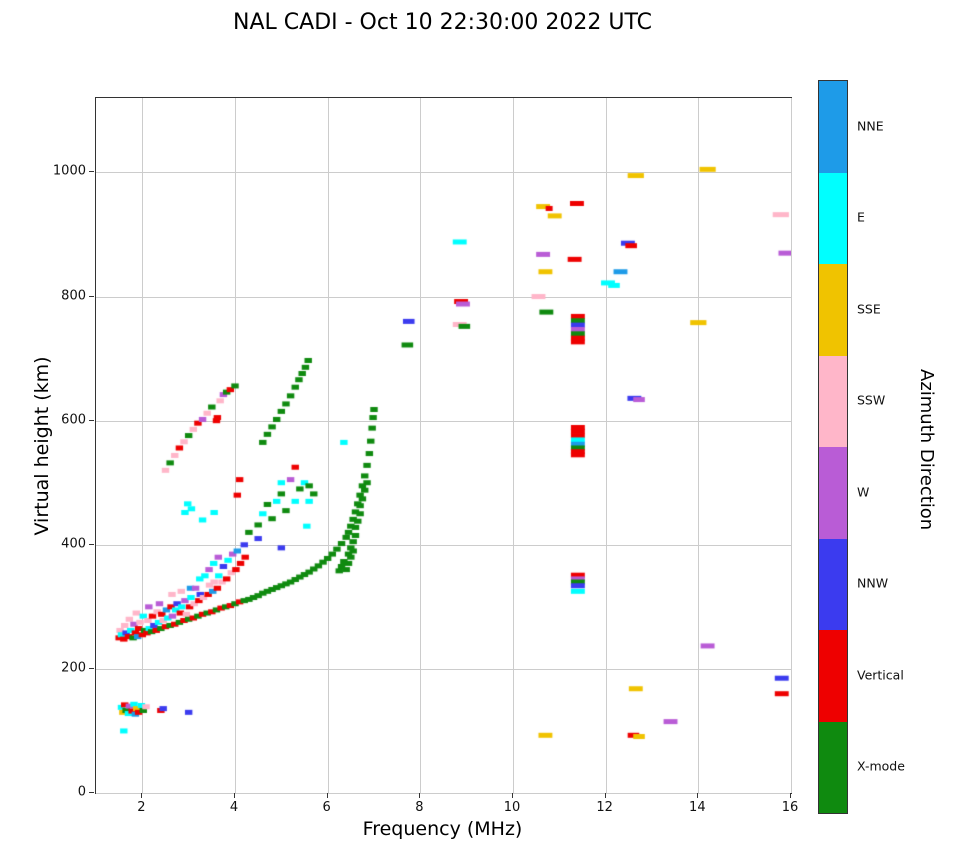  Describe the element at coordinates (873, 583) in the screenshot. I see `colorbar-category-label: NNW` at that location.